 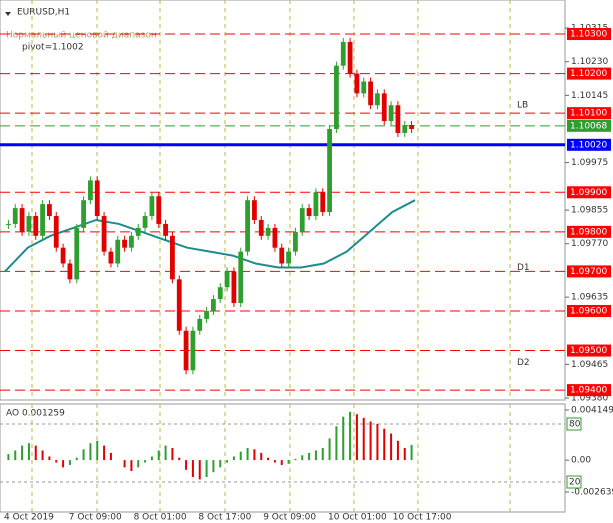 I want to click on level-label: 1.10200, so click(x=588, y=74).